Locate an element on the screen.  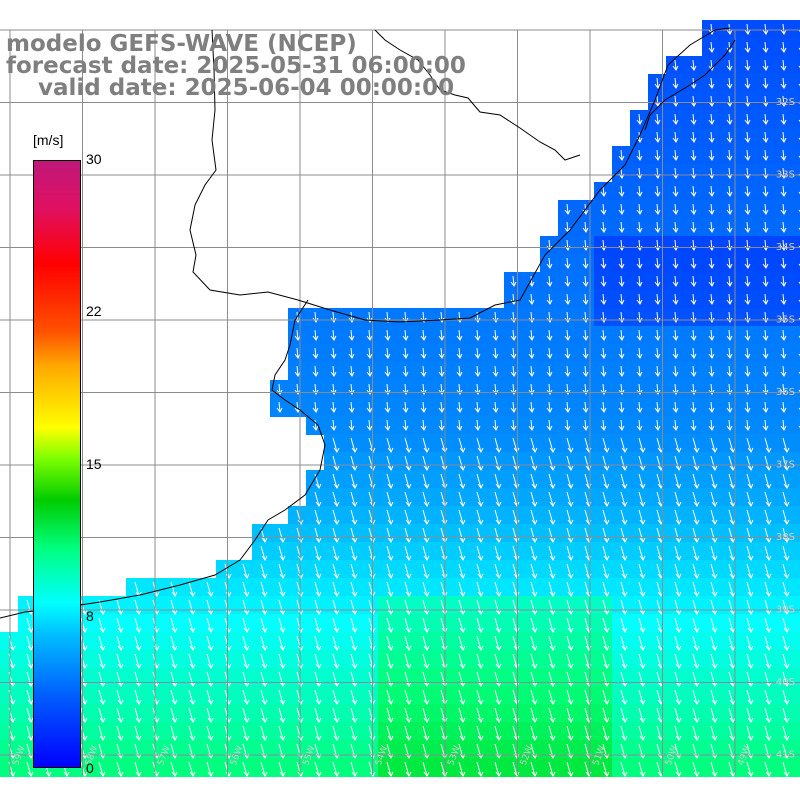
lat-label: 36S is located at coordinates (785, 392).